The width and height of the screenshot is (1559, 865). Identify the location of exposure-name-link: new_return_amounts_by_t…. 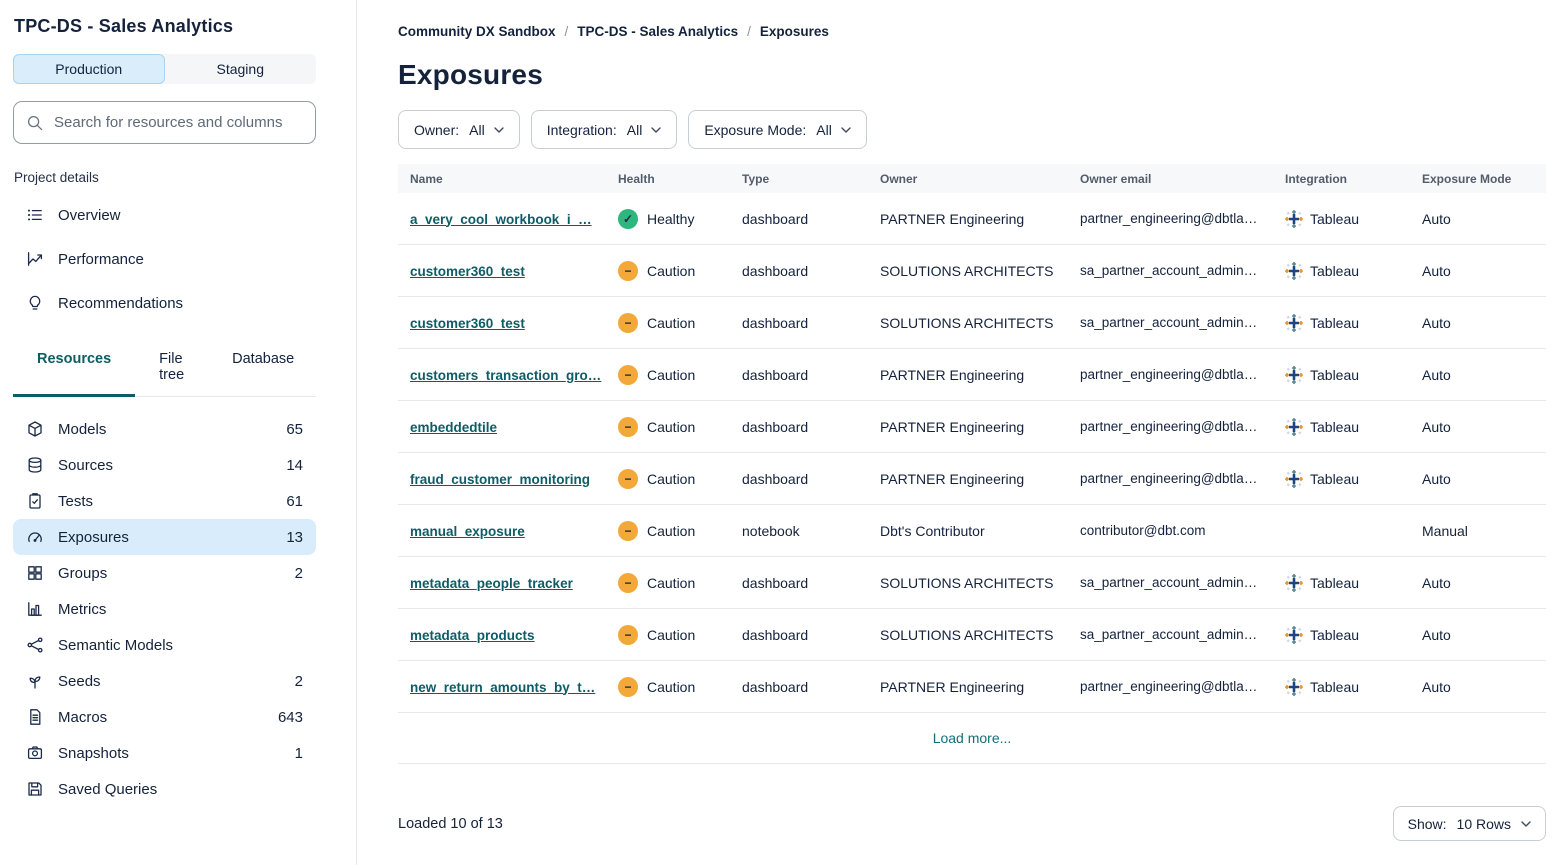
(503, 687).